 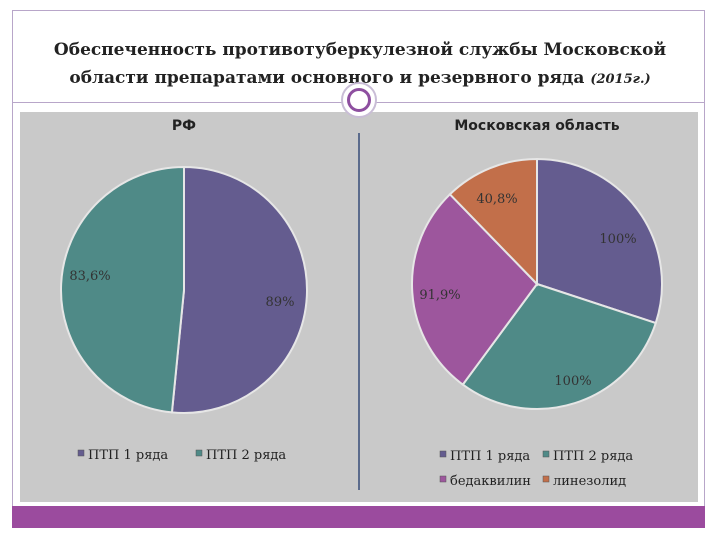 I want to click on circle-ornament-icon, so click(x=359, y=100).